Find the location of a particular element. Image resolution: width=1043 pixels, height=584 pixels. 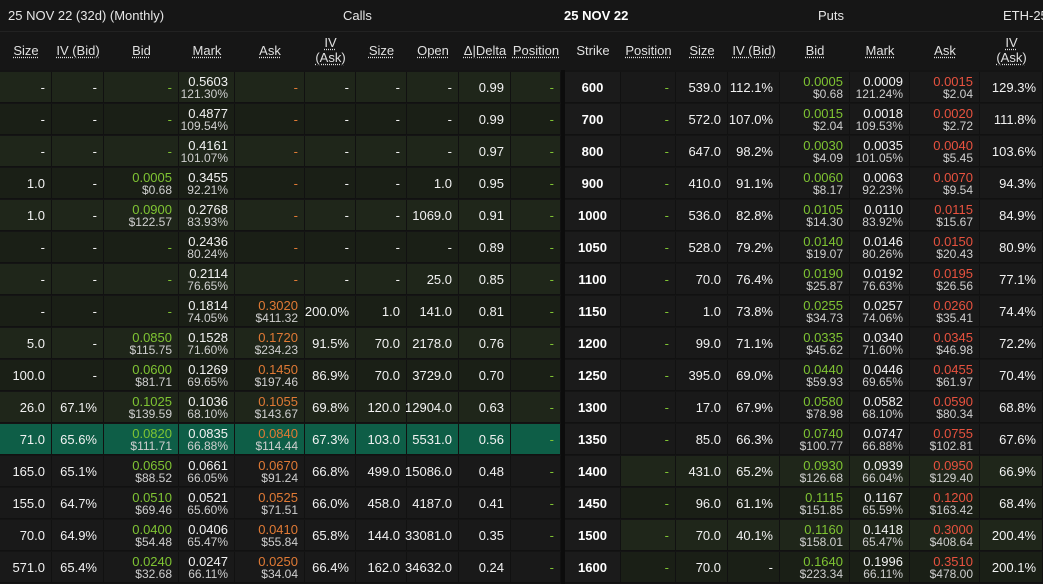

c-delta-cell: 0.97 is located at coordinates (485, 151).